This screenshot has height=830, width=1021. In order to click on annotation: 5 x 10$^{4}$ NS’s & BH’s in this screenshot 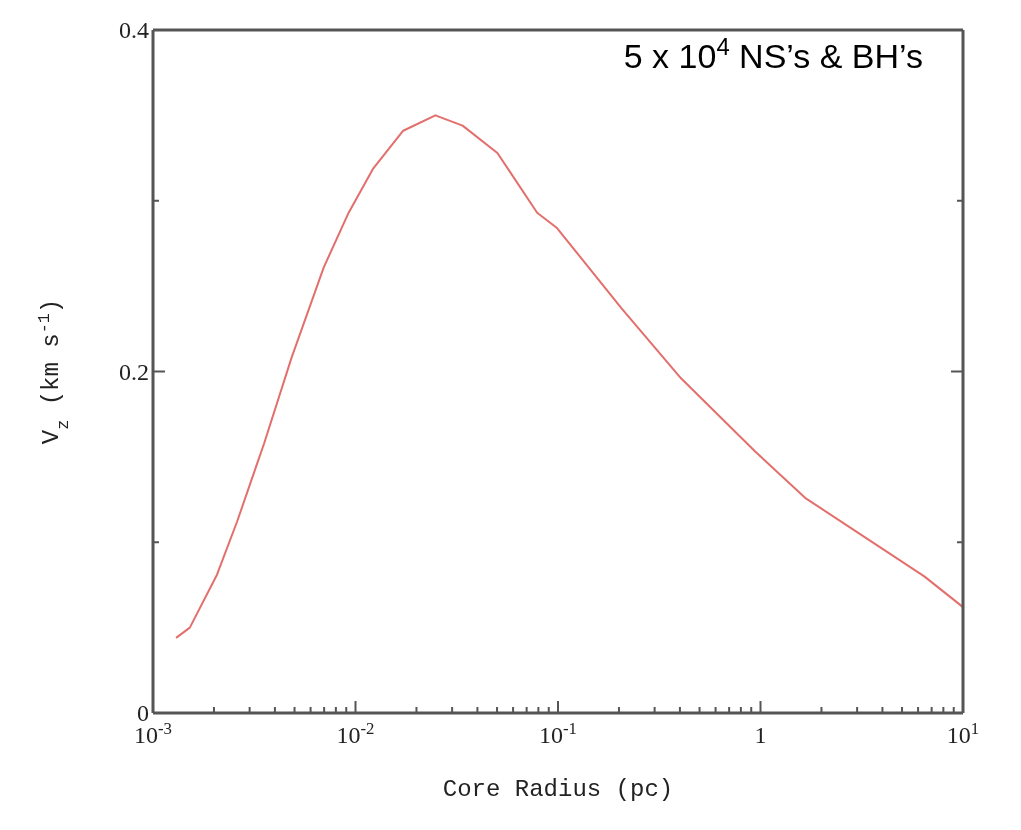, I will do `click(773, 53)`.